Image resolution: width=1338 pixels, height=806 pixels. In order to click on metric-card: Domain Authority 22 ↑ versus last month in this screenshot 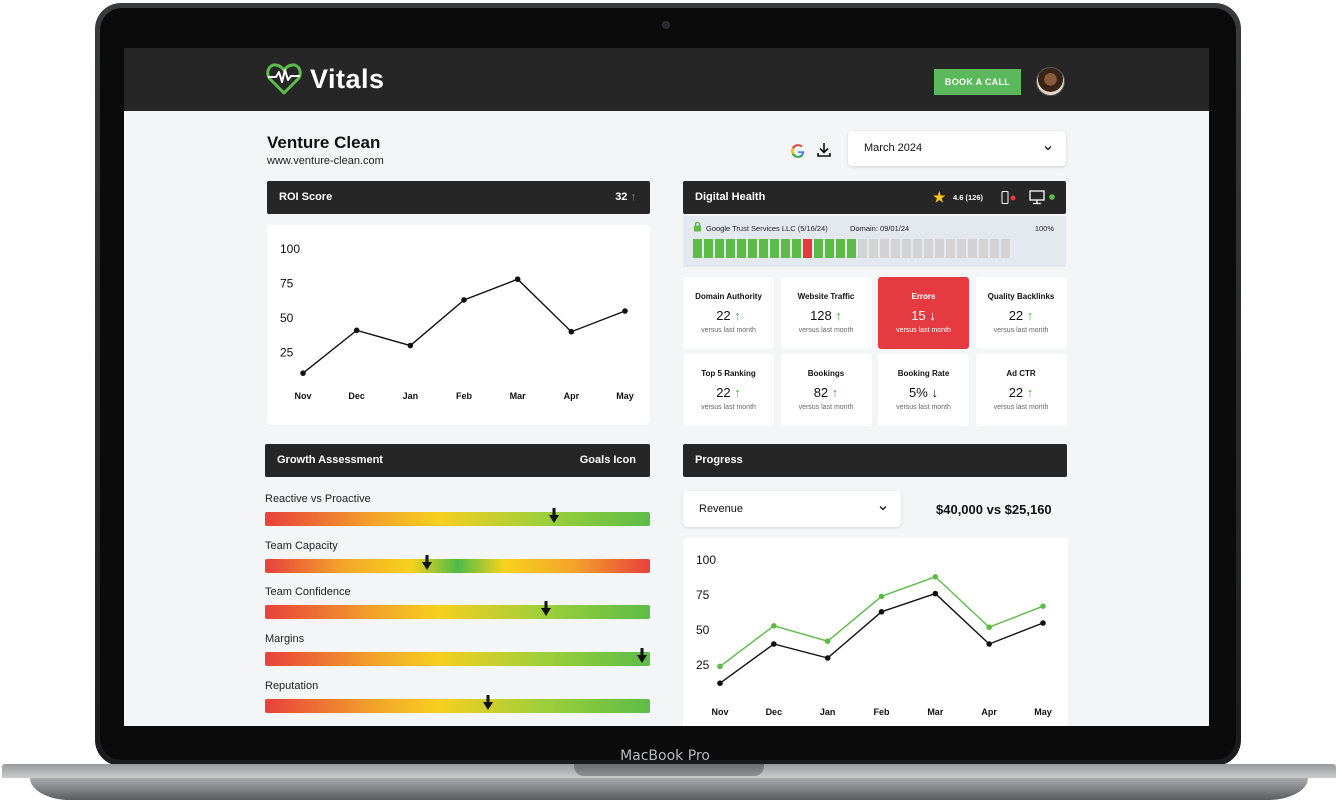, I will do `click(728, 313)`.